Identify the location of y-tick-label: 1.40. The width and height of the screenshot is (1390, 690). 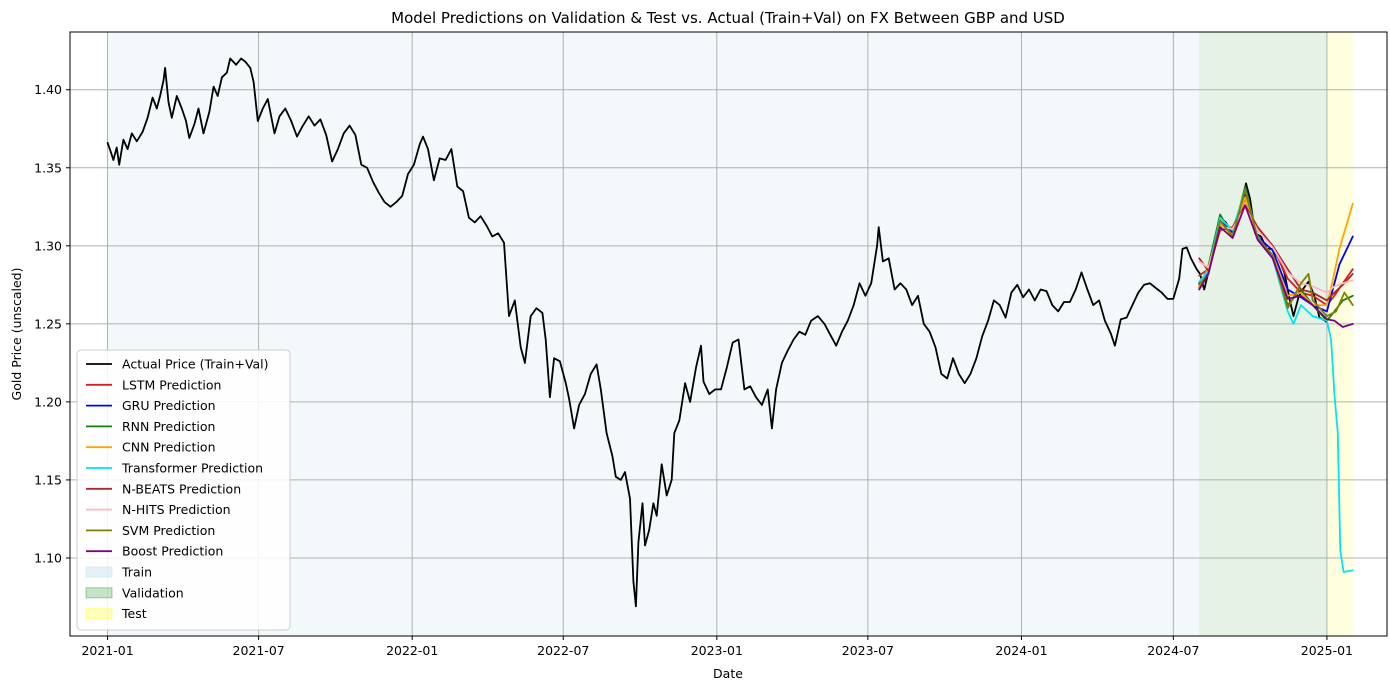
(48, 89).